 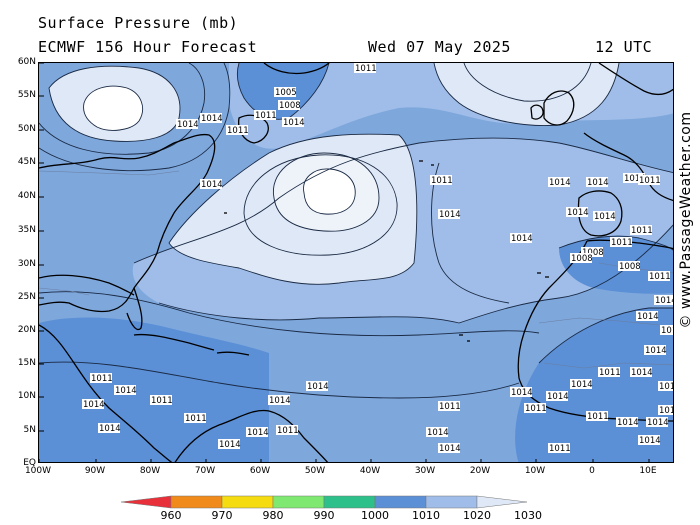 I want to click on longitude-label: 90W, so click(x=95, y=471).